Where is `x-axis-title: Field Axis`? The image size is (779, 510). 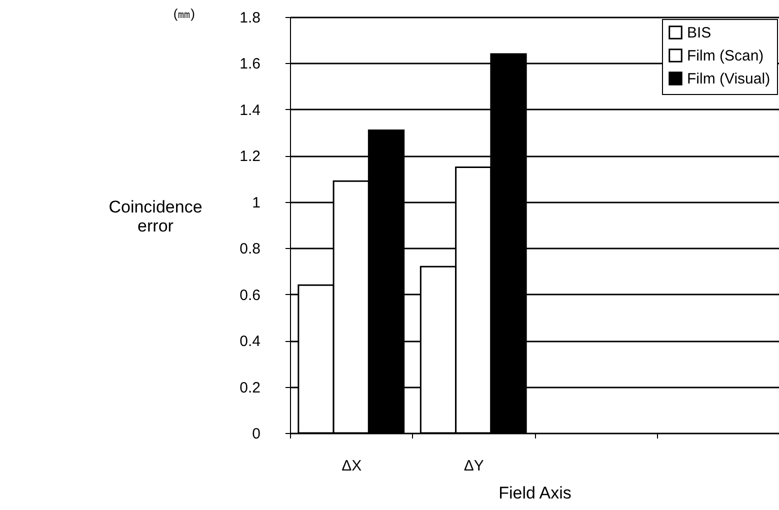 x-axis-title: Field Axis is located at coordinates (535, 493).